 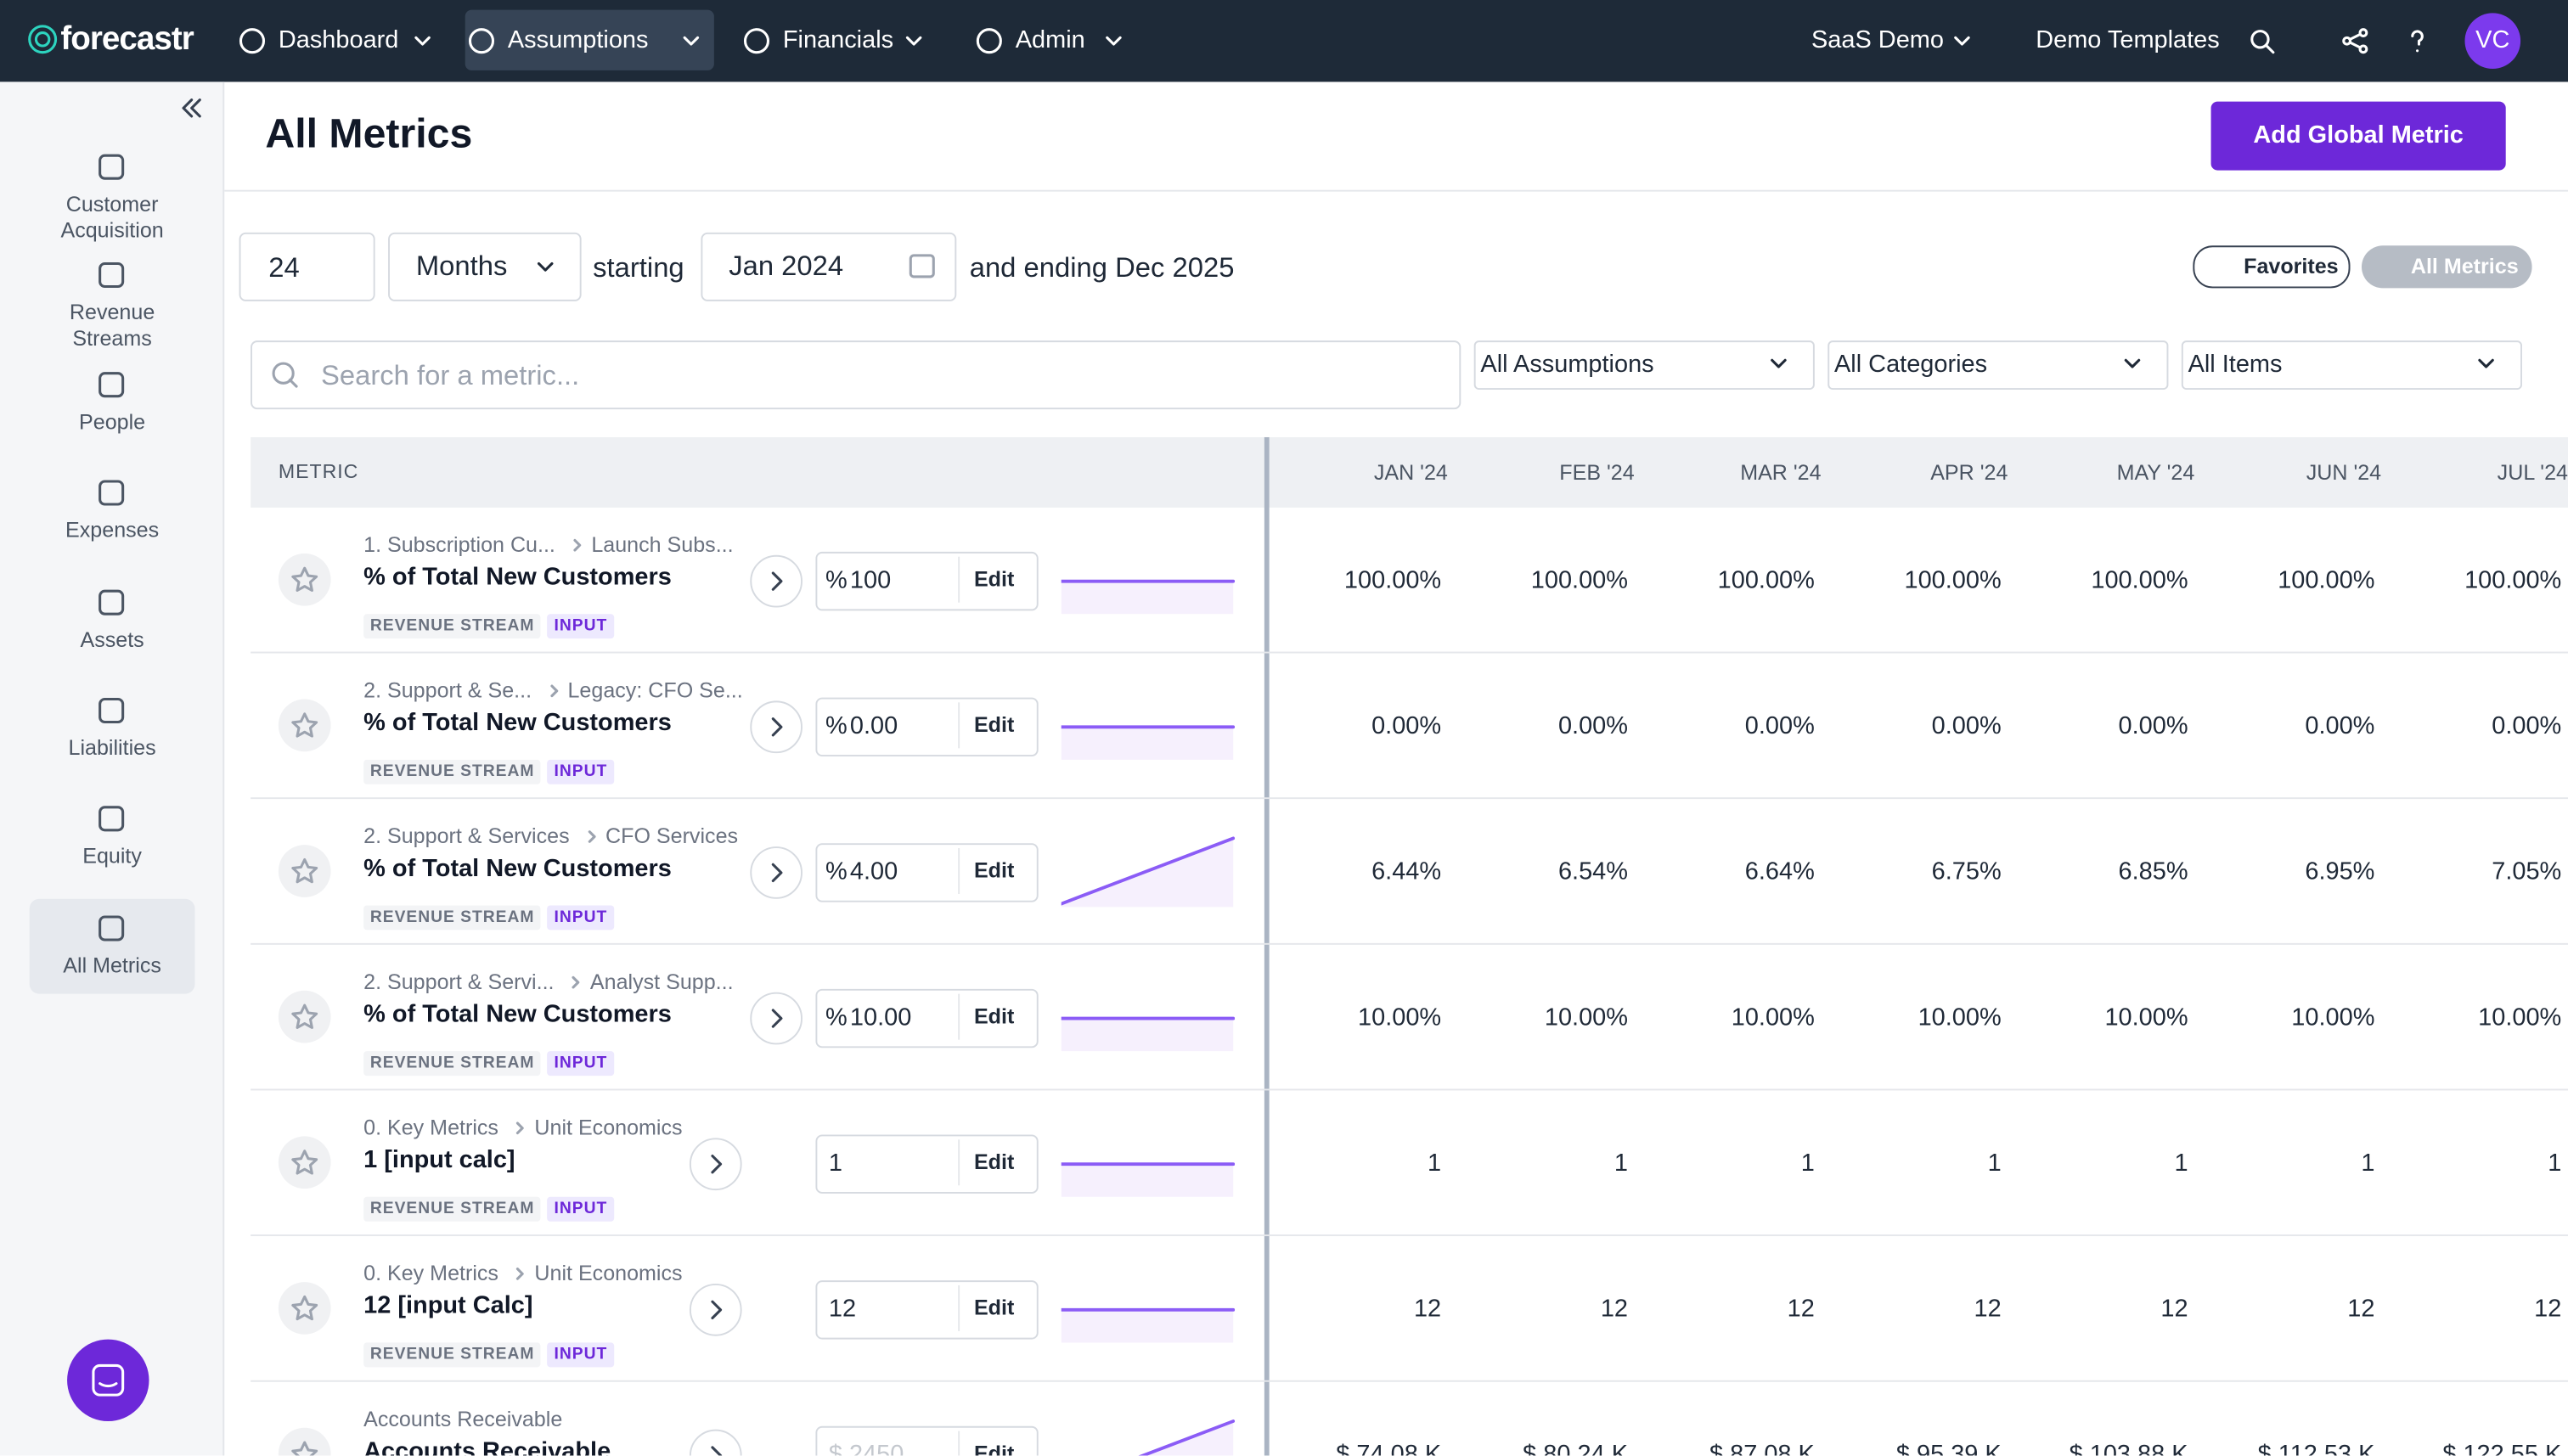 I want to click on cell-value: 6.64%, so click(x=1779, y=871).